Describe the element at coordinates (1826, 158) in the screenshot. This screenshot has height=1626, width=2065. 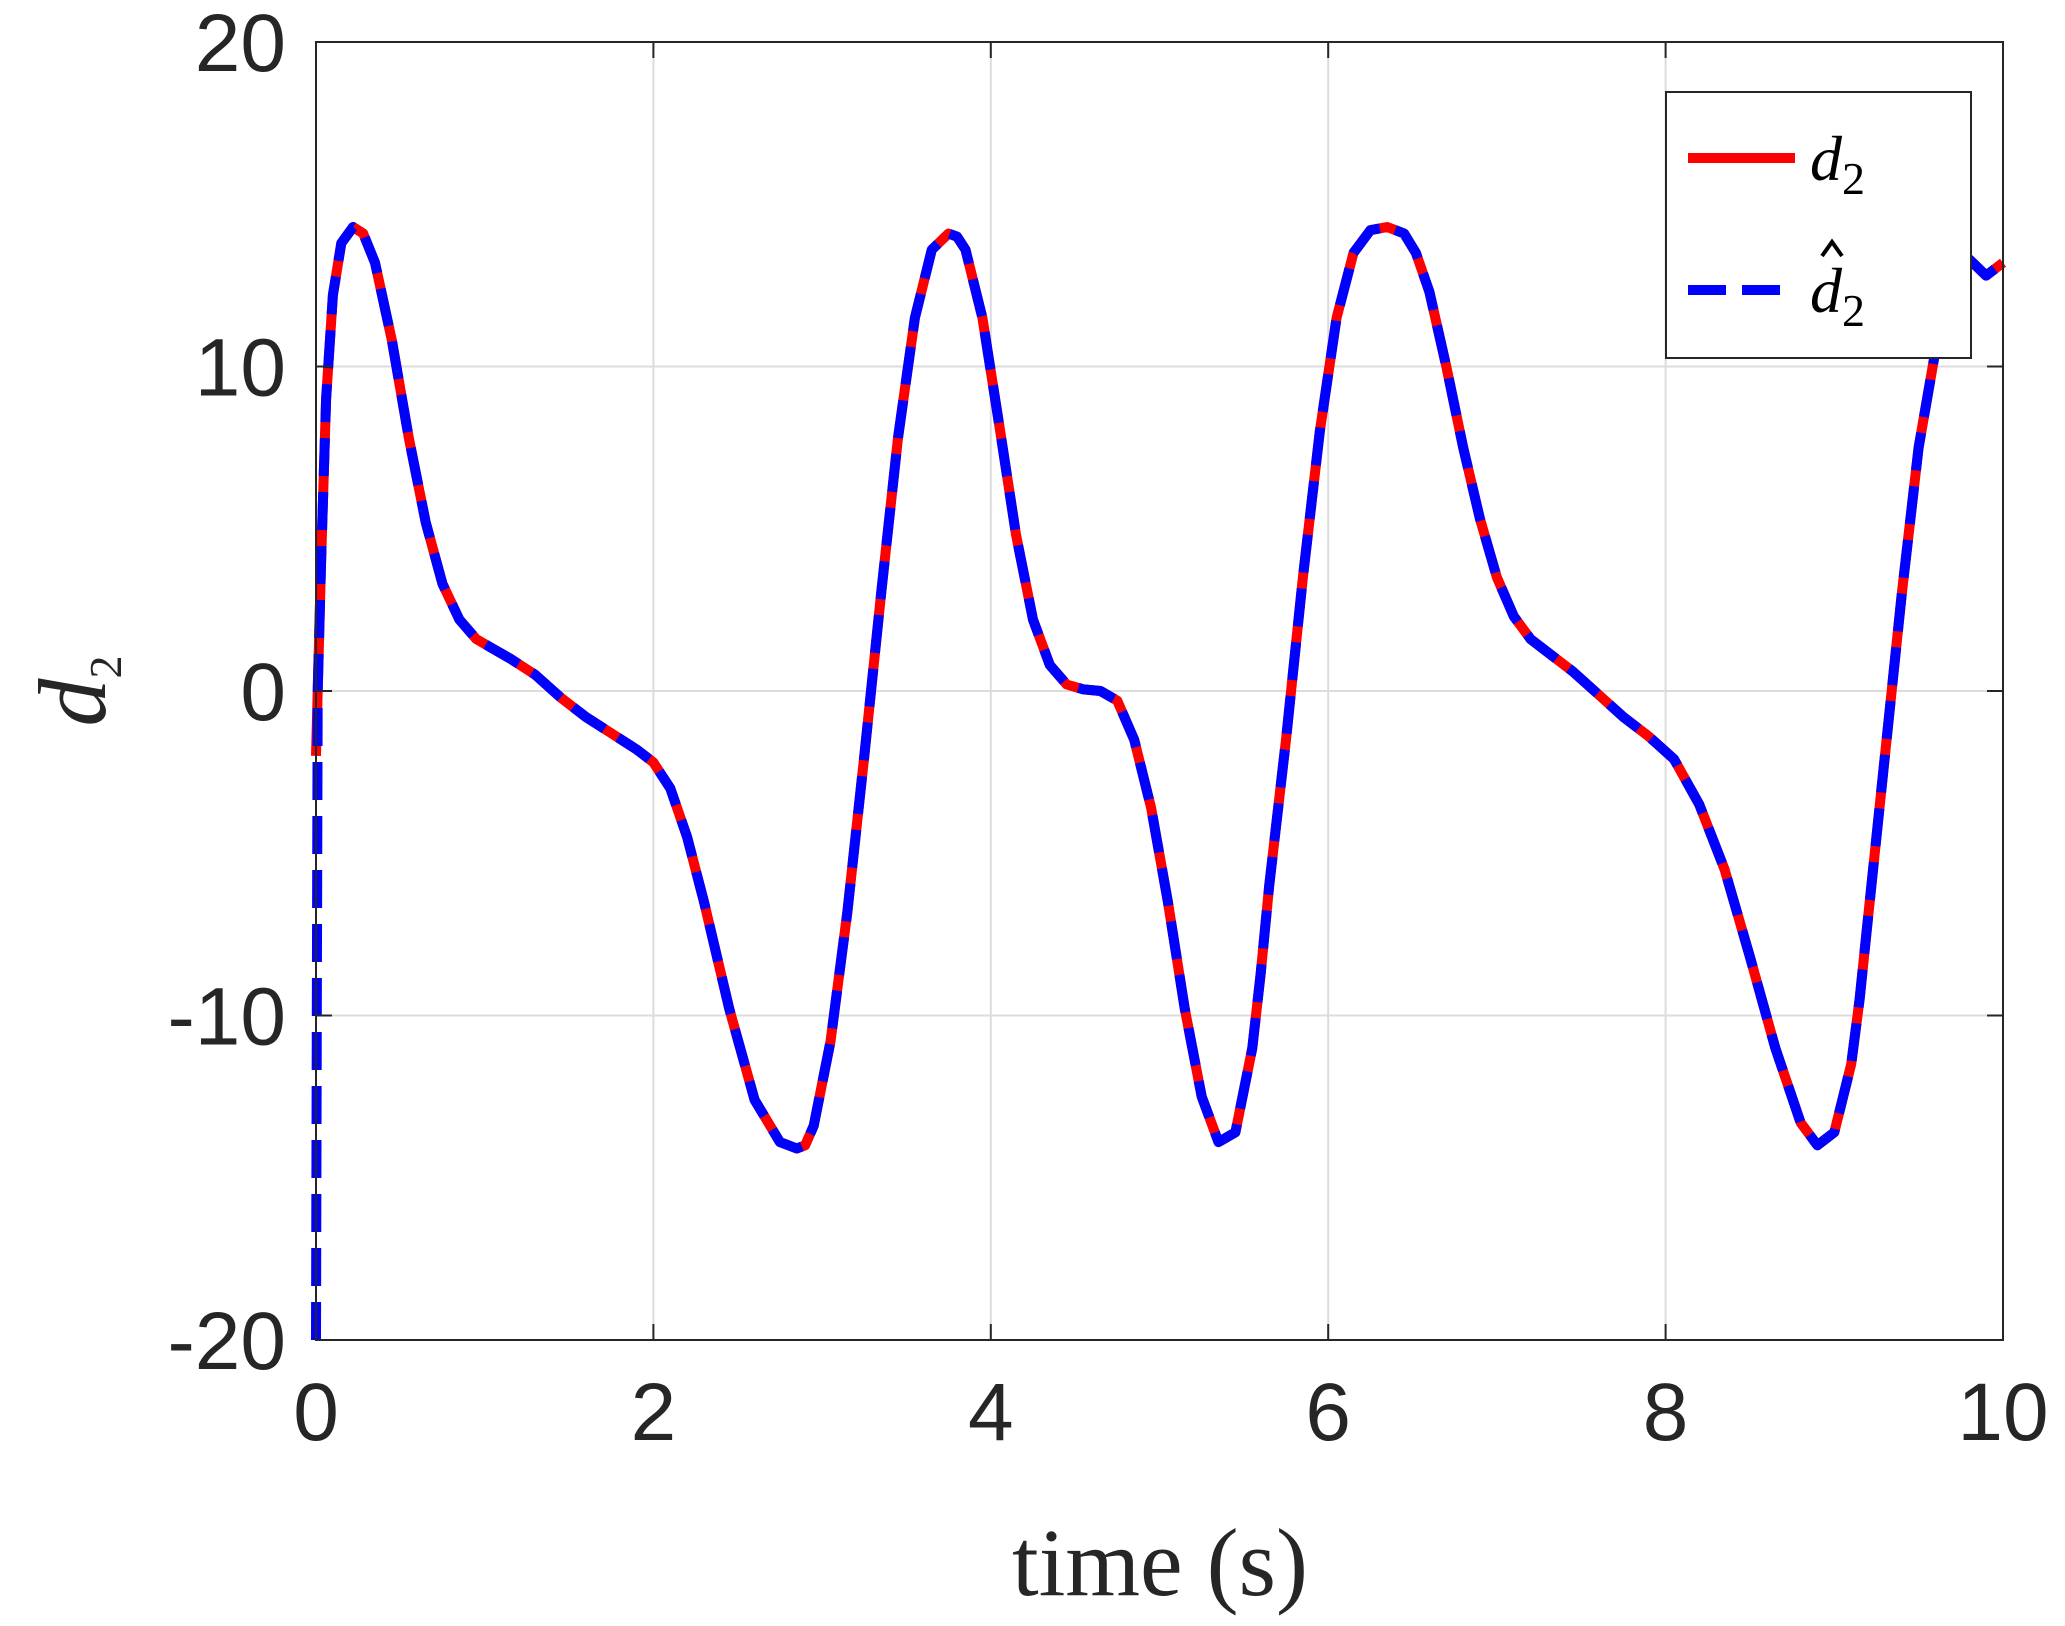
I see `legend-label-d2-main: d` at that location.